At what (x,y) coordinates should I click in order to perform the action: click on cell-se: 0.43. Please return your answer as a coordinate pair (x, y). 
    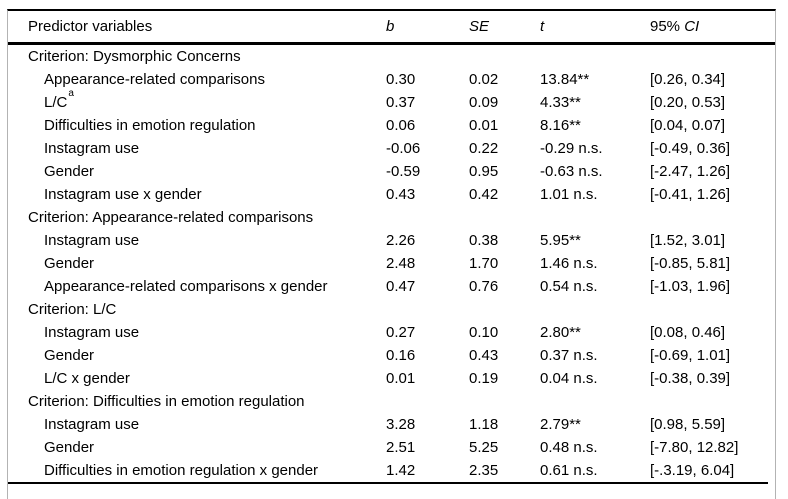
    Looking at the image, I should click on (484, 355).